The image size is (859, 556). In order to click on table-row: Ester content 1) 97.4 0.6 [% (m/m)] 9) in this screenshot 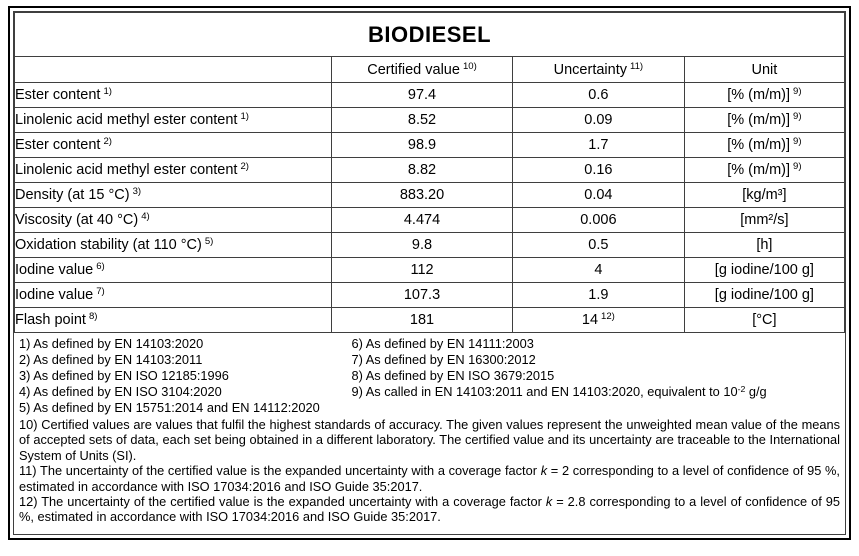, I will do `click(429, 95)`.